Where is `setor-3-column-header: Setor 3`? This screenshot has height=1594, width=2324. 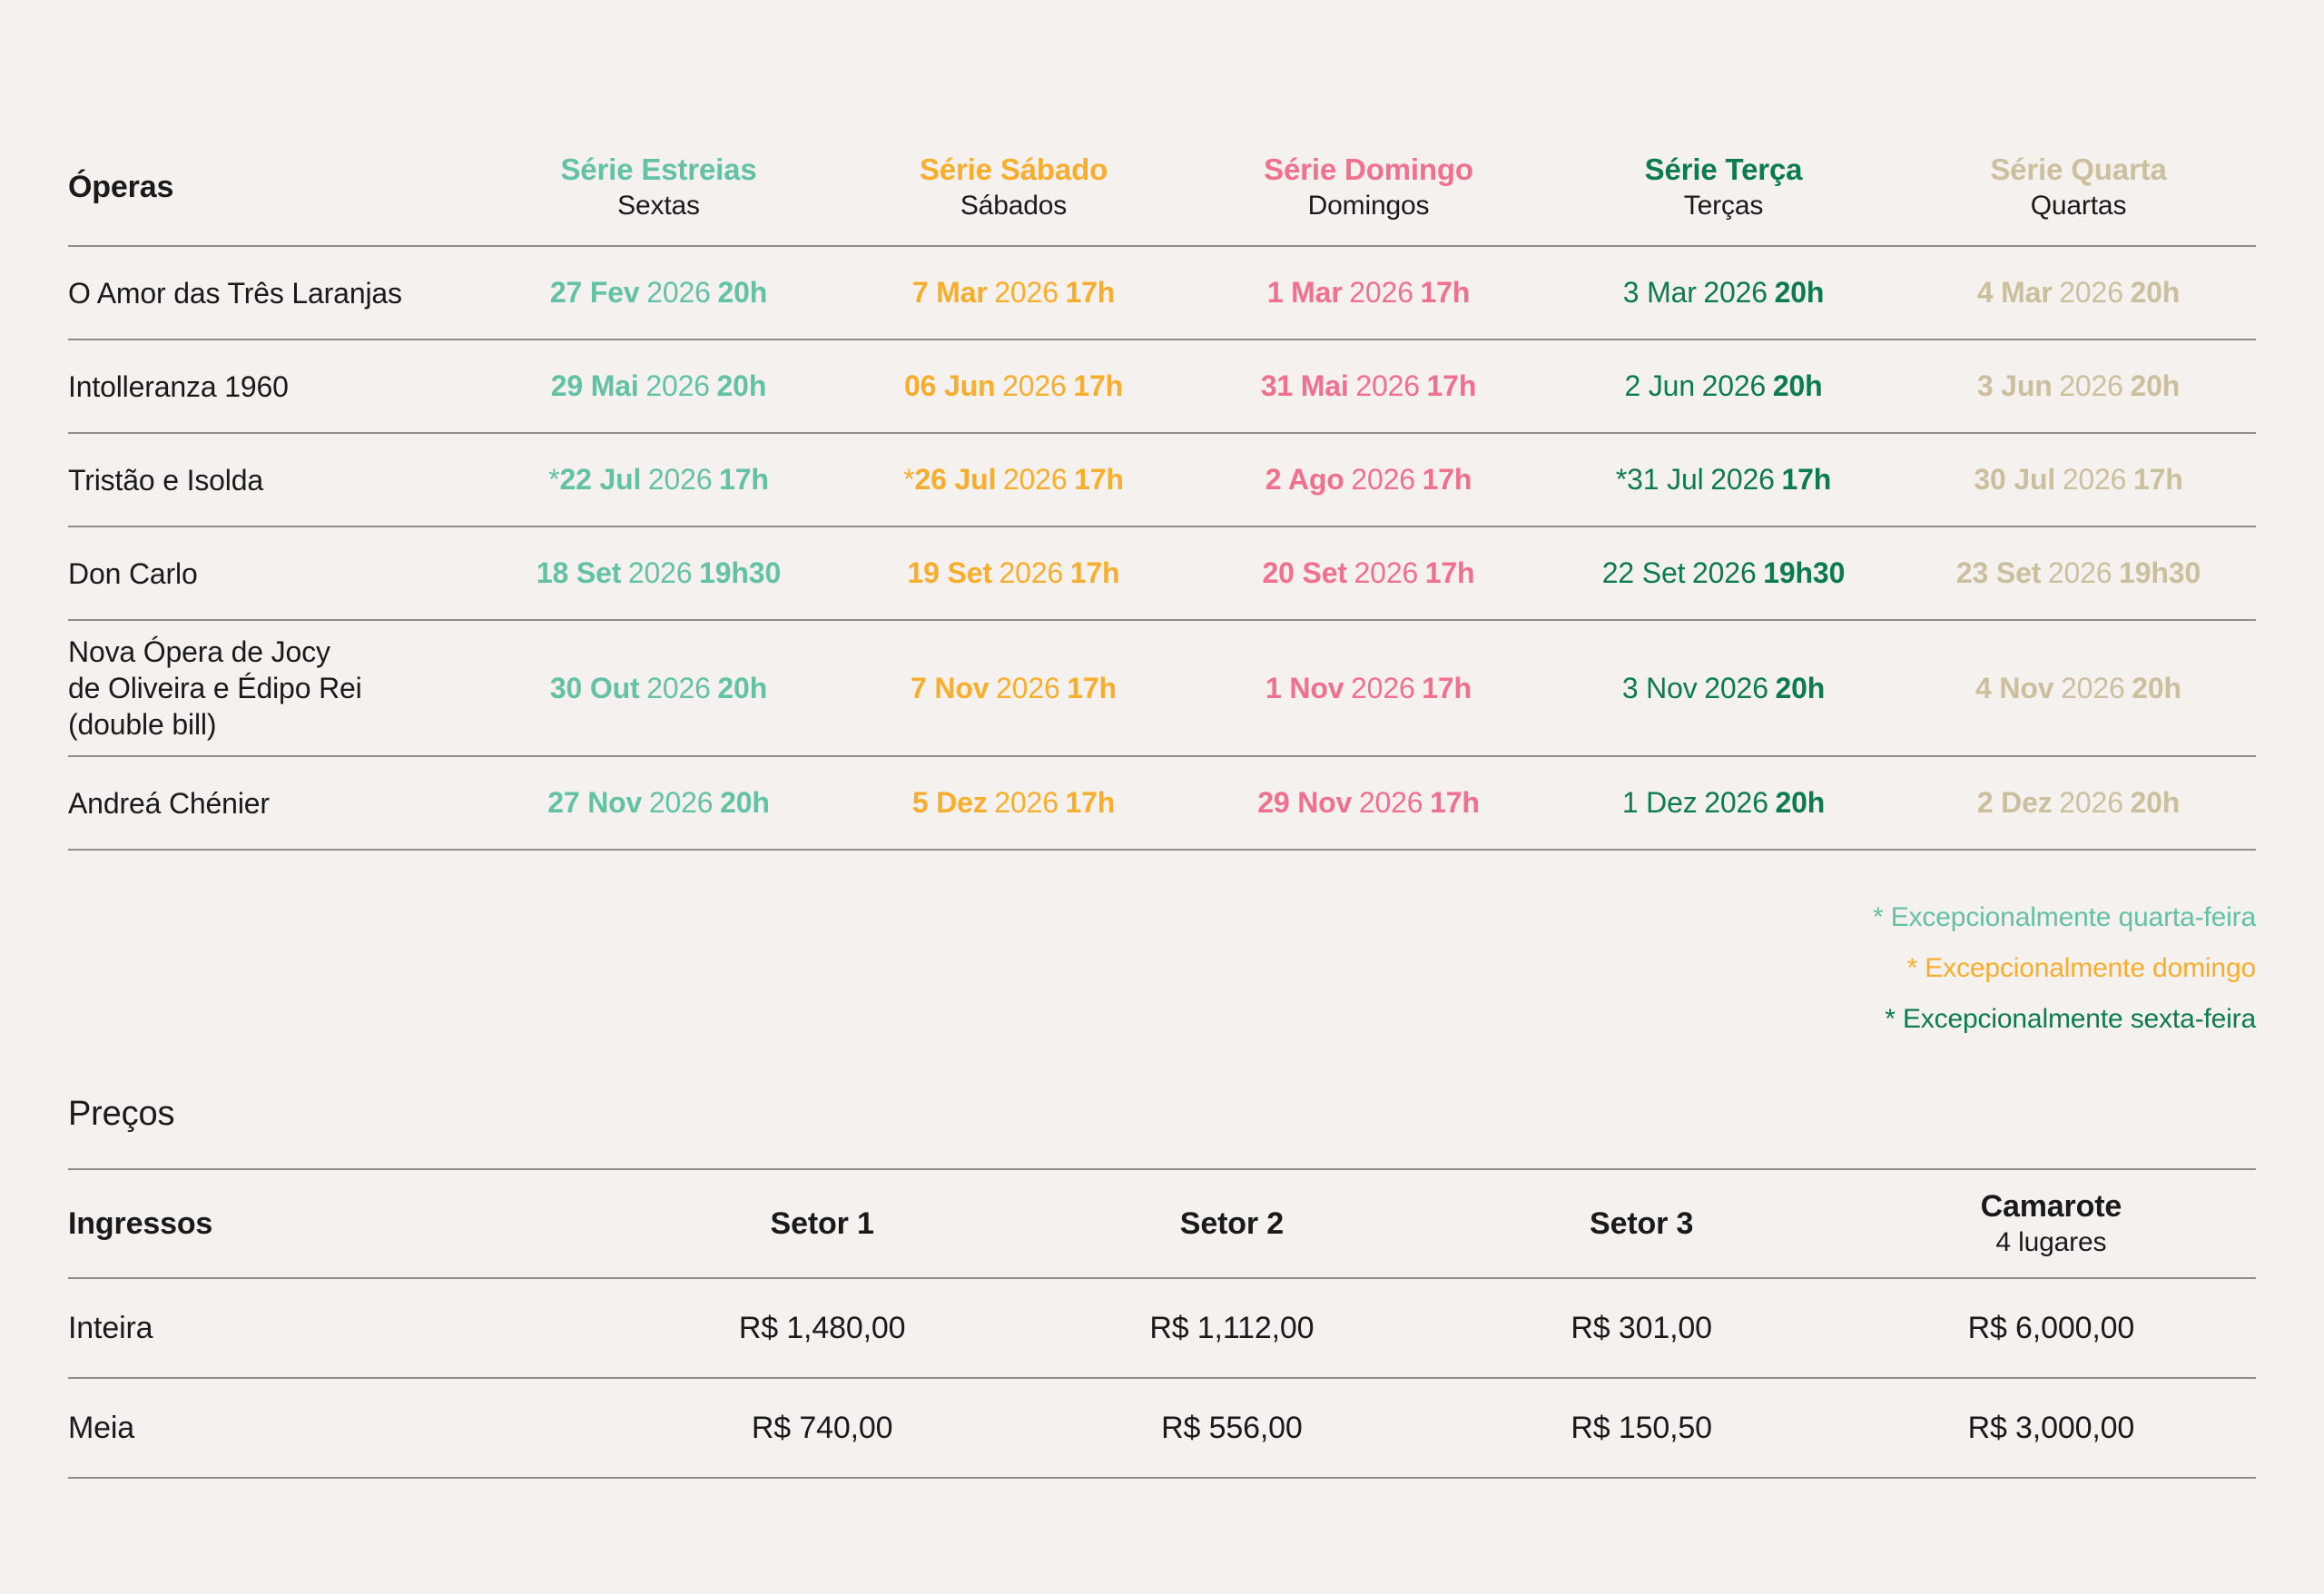 setor-3-column-header: Setor 3 is located at coordinates (1642, 1223).